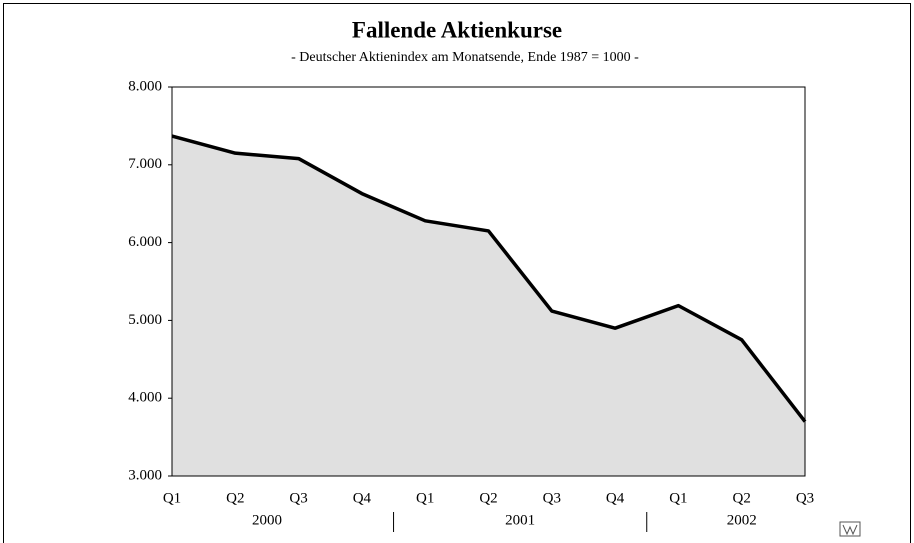  Describe the element at coordinates (145, 164) in the screenshot. I see `y-tick-label: 7.000` at that location.